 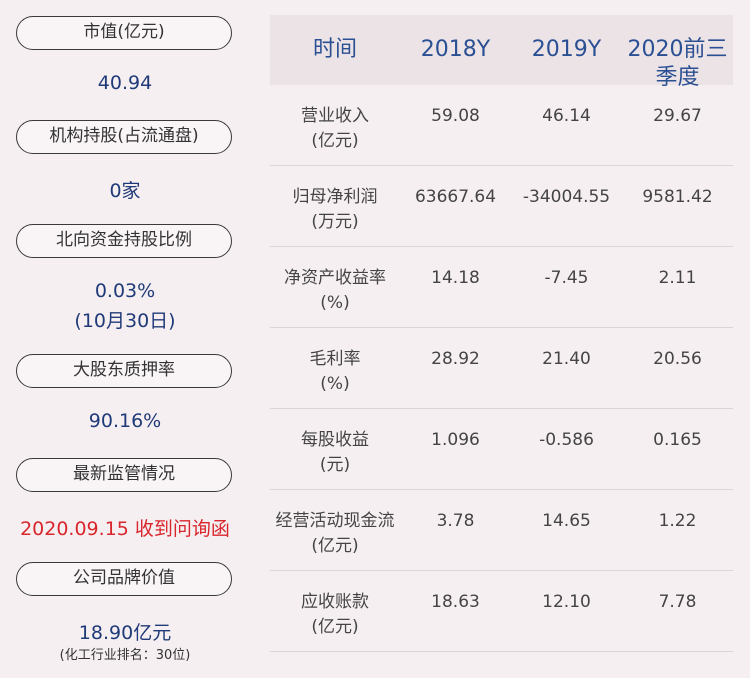 I want to click on row-value: 18.63, so click(x=455, y=602).